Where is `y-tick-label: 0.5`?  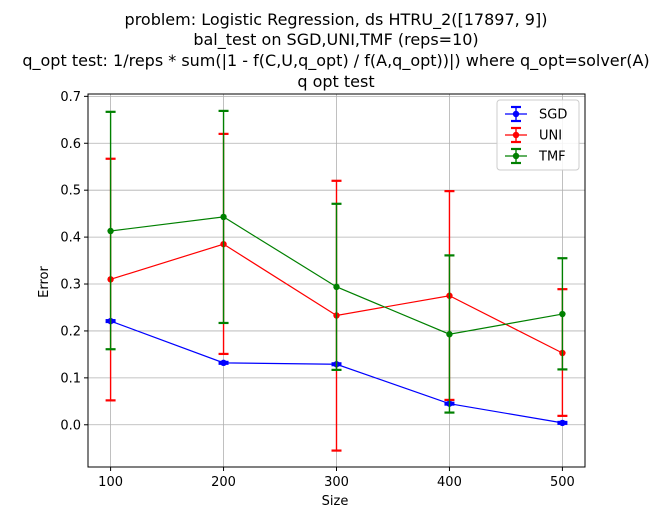
y-tick-label: 0.5 is located at coordinates (70, 191).